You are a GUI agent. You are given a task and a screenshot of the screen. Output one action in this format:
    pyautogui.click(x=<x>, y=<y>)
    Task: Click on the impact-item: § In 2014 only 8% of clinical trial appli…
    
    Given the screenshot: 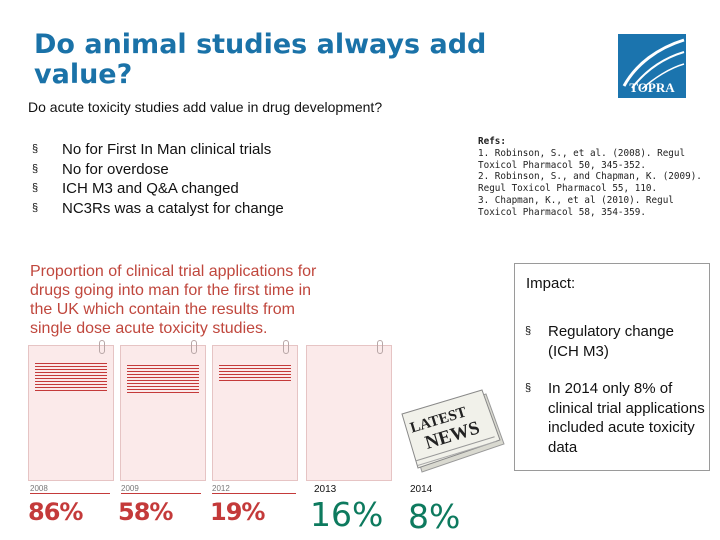 What is the action you would take?
    pyautogui.click(x=615, y=418)
    